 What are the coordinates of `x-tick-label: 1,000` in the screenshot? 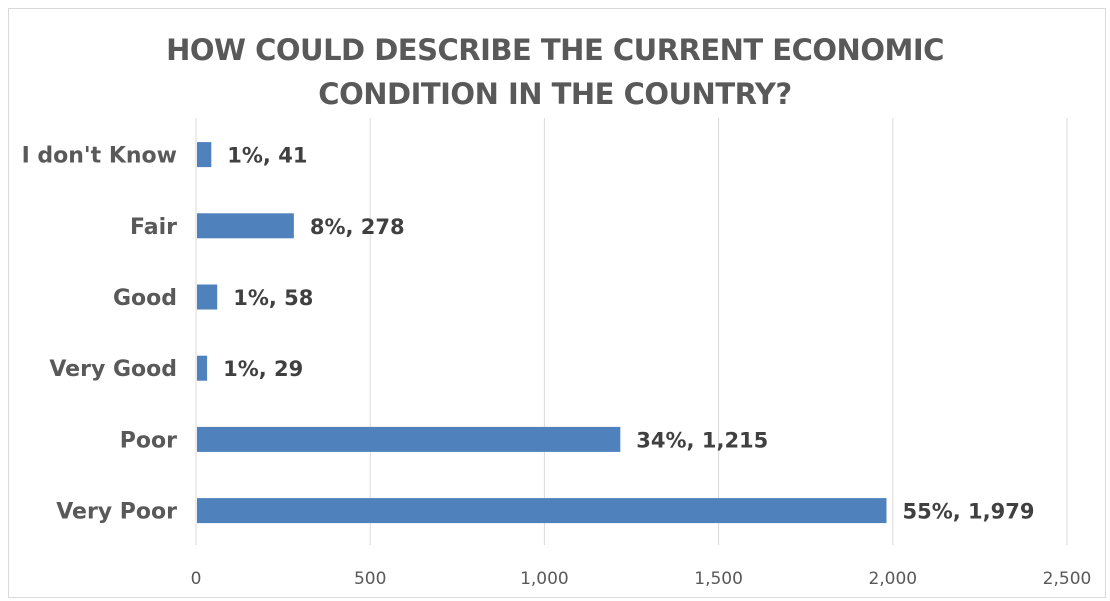 It's located at (544, 579).